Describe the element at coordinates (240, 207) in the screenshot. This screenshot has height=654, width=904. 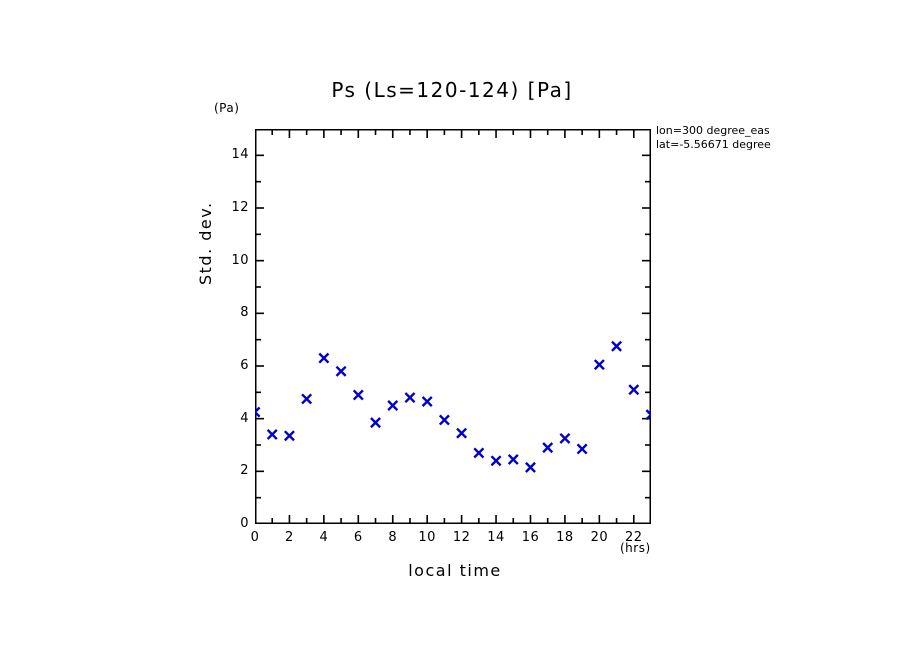
I see `y-tick-label: 12` at that location.